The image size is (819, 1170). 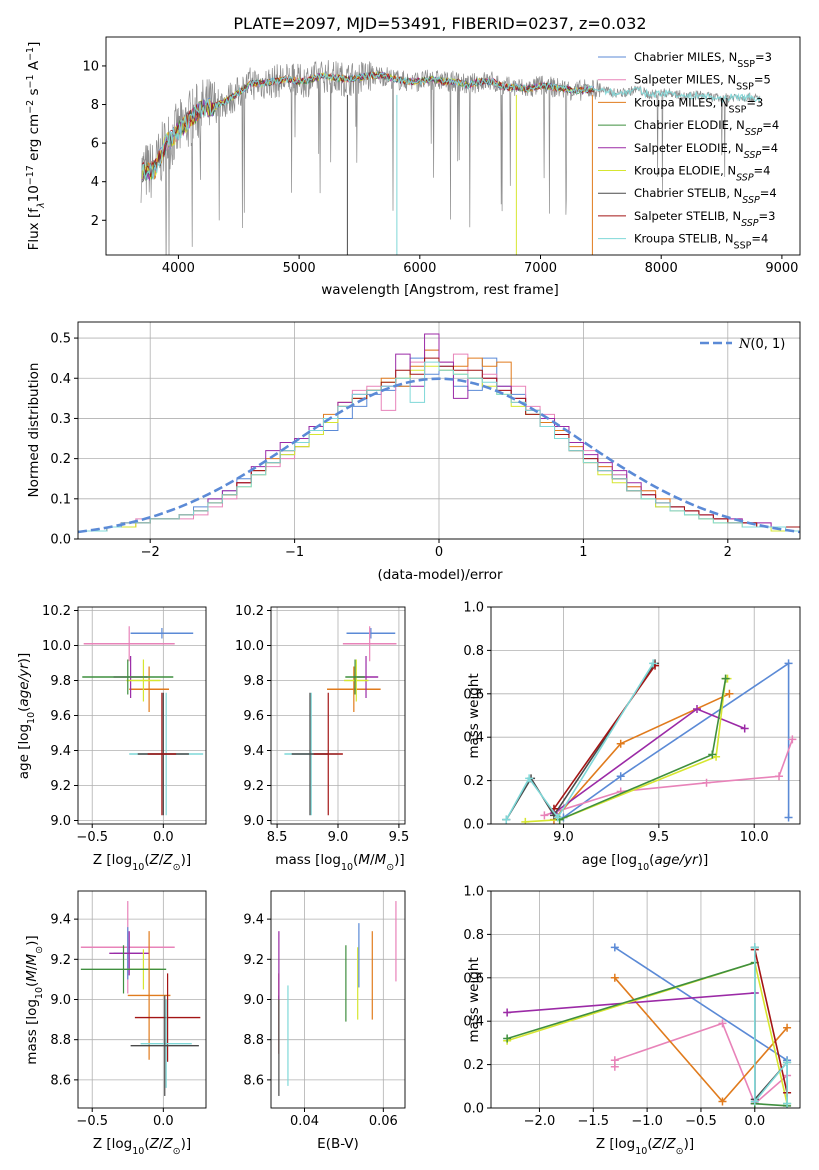 What do you see at coordinates (767, 216) in the screenshot?
I see `legend-tail: =3` at bounding box center [767, 216].